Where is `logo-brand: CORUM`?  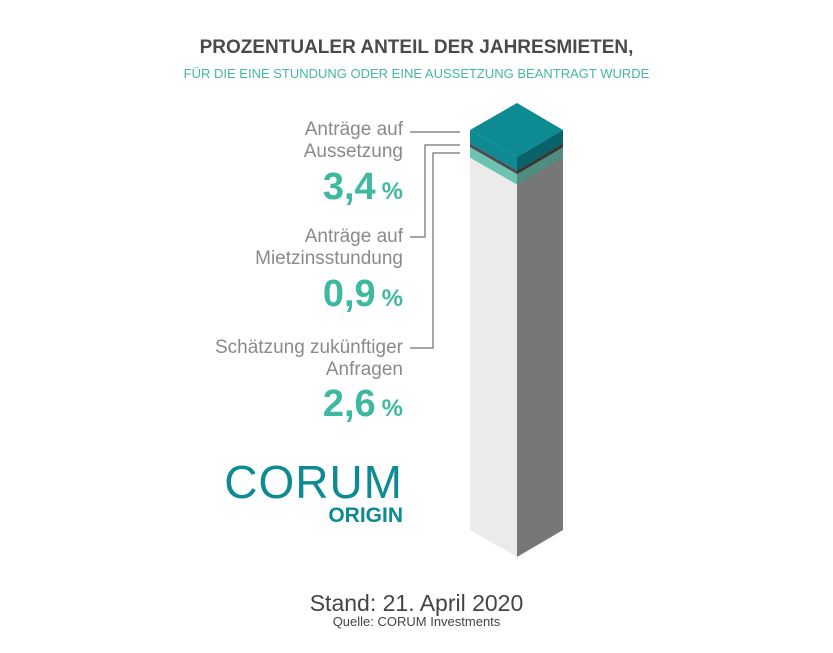
logo-brand: CORUM is located at coordinates (313, 482).